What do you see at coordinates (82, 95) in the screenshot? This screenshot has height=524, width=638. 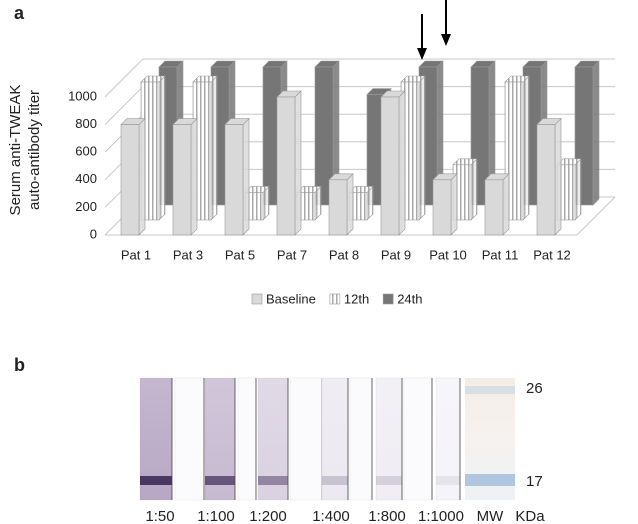 I see `y-tick-label: 1000` at bounding box center [82, 95].